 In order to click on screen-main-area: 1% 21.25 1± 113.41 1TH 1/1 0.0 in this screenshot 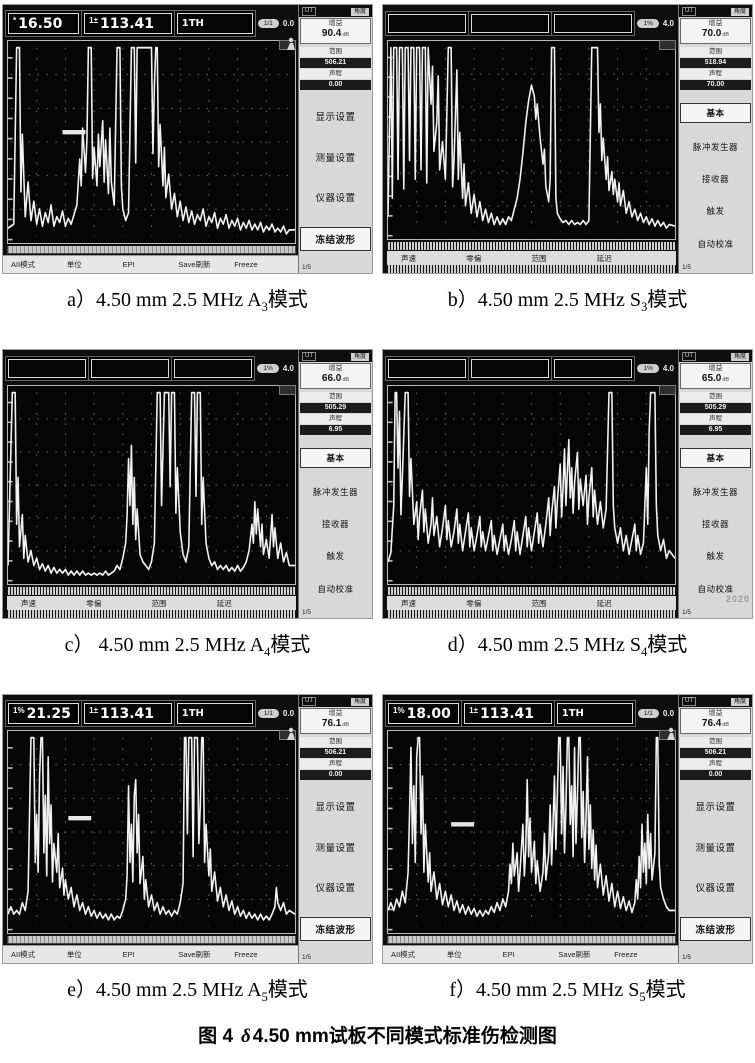, I will do `click(150, 829)`.